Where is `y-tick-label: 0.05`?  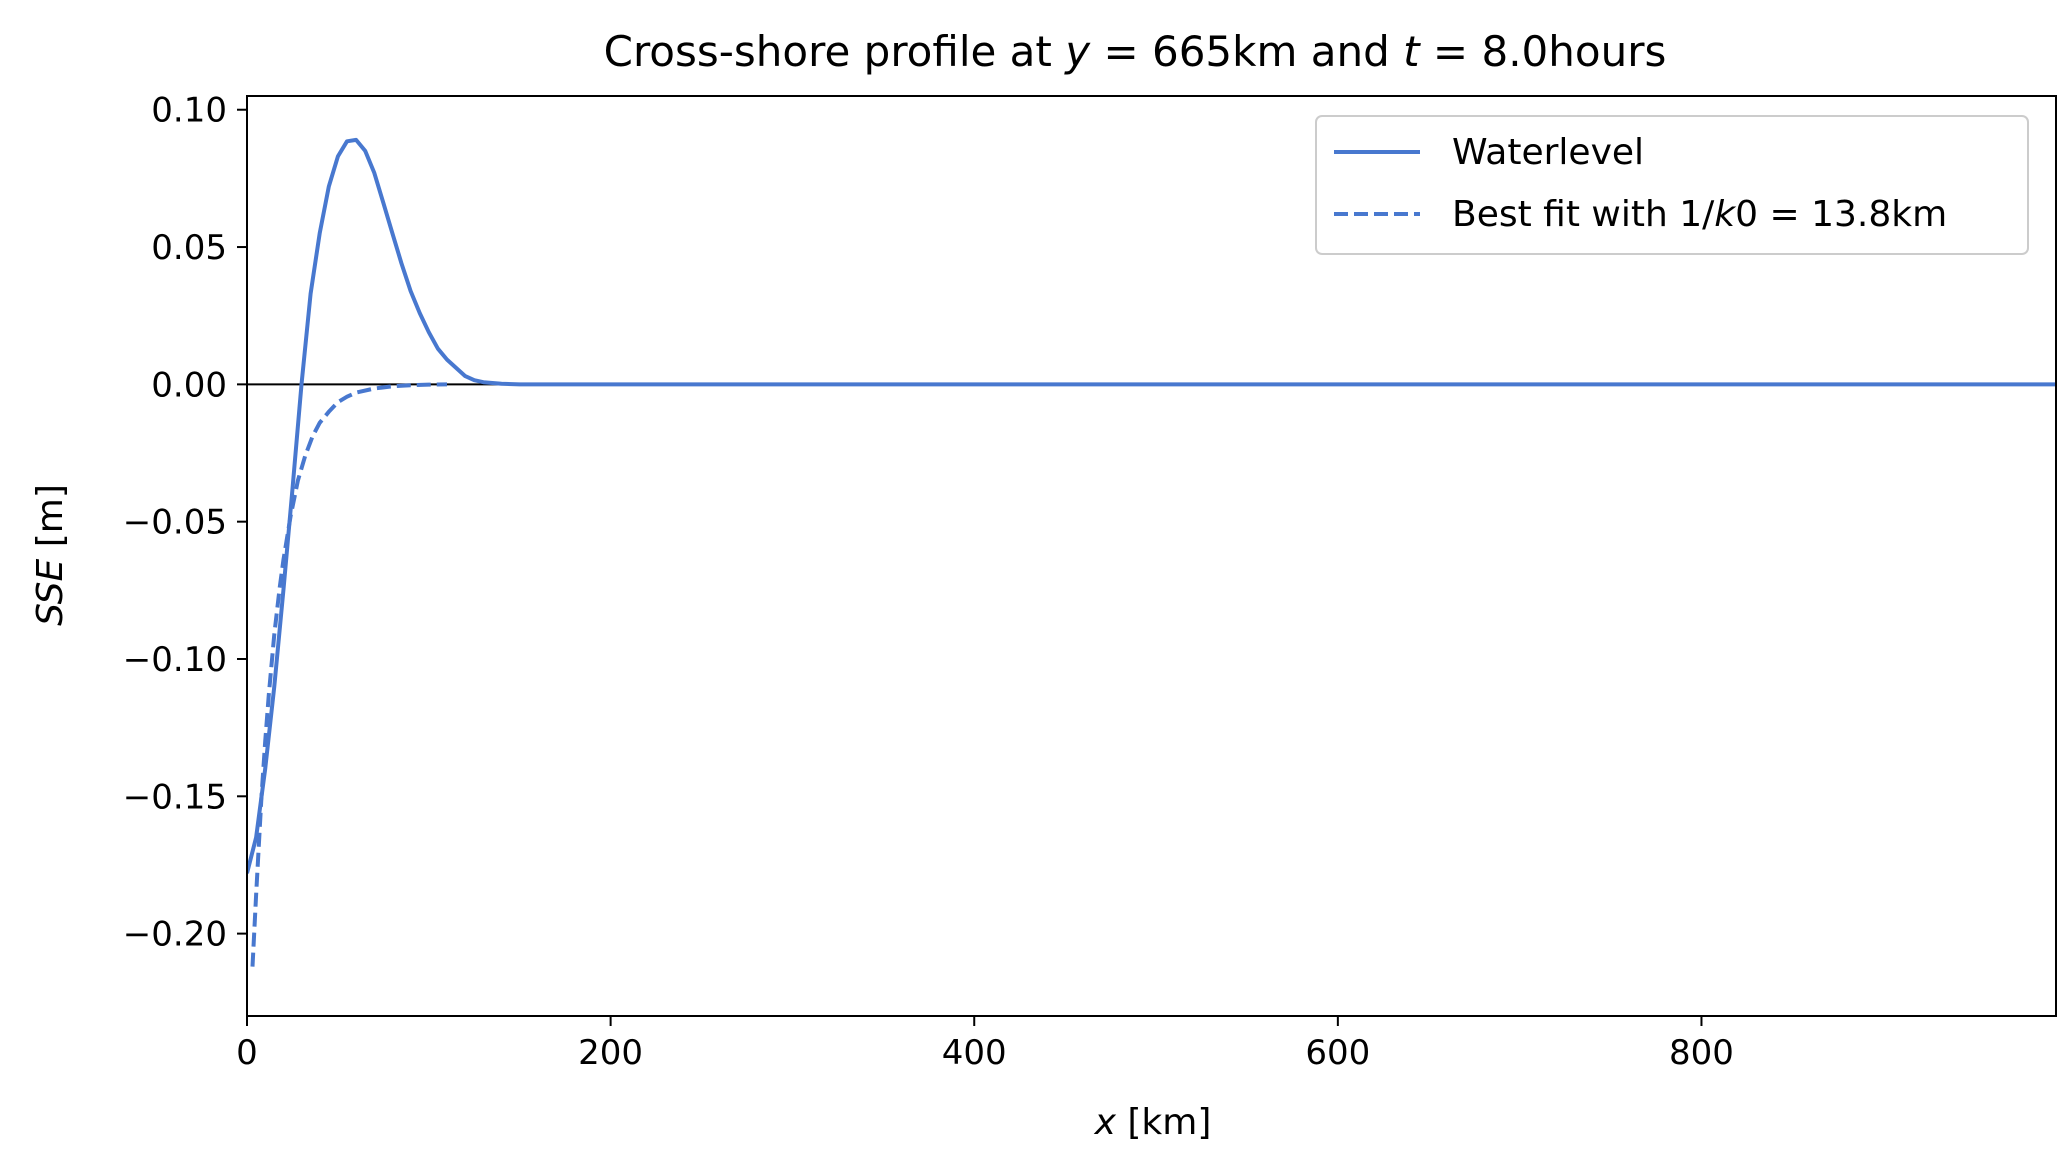 y-tick-label: 0.05 is located at coordinates (189, 248).